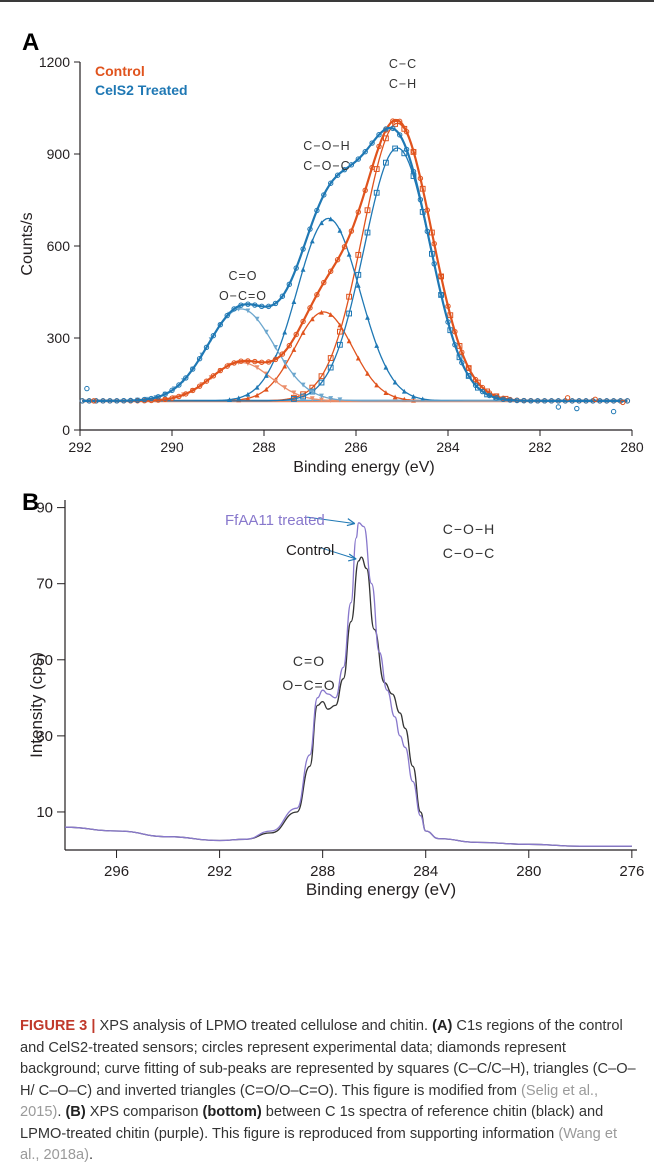 This screenshot has width=654, height=1169. I want to click on y-tick-label-a: 600, so click(59, 246).